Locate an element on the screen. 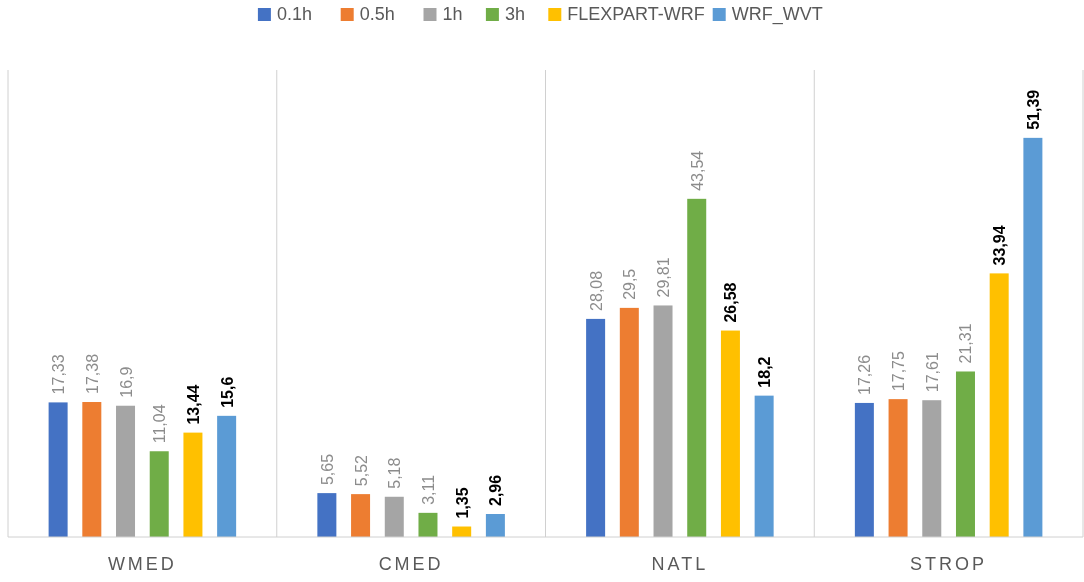 This screenshot has width=1084, height=582. legend-label: WRF_WVT is located at coordinates (777, 14).